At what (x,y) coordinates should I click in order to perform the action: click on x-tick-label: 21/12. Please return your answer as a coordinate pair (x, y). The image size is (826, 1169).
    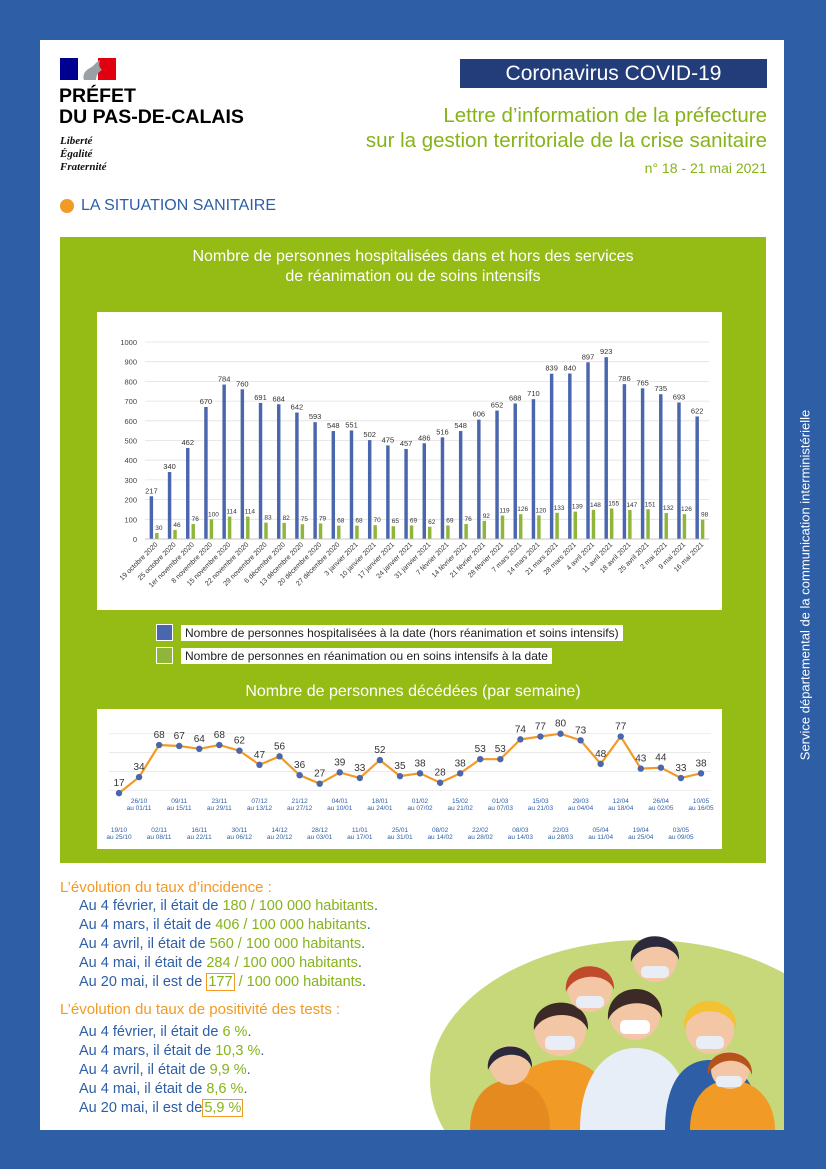
    Looking at the image, I should click on (299, 801).